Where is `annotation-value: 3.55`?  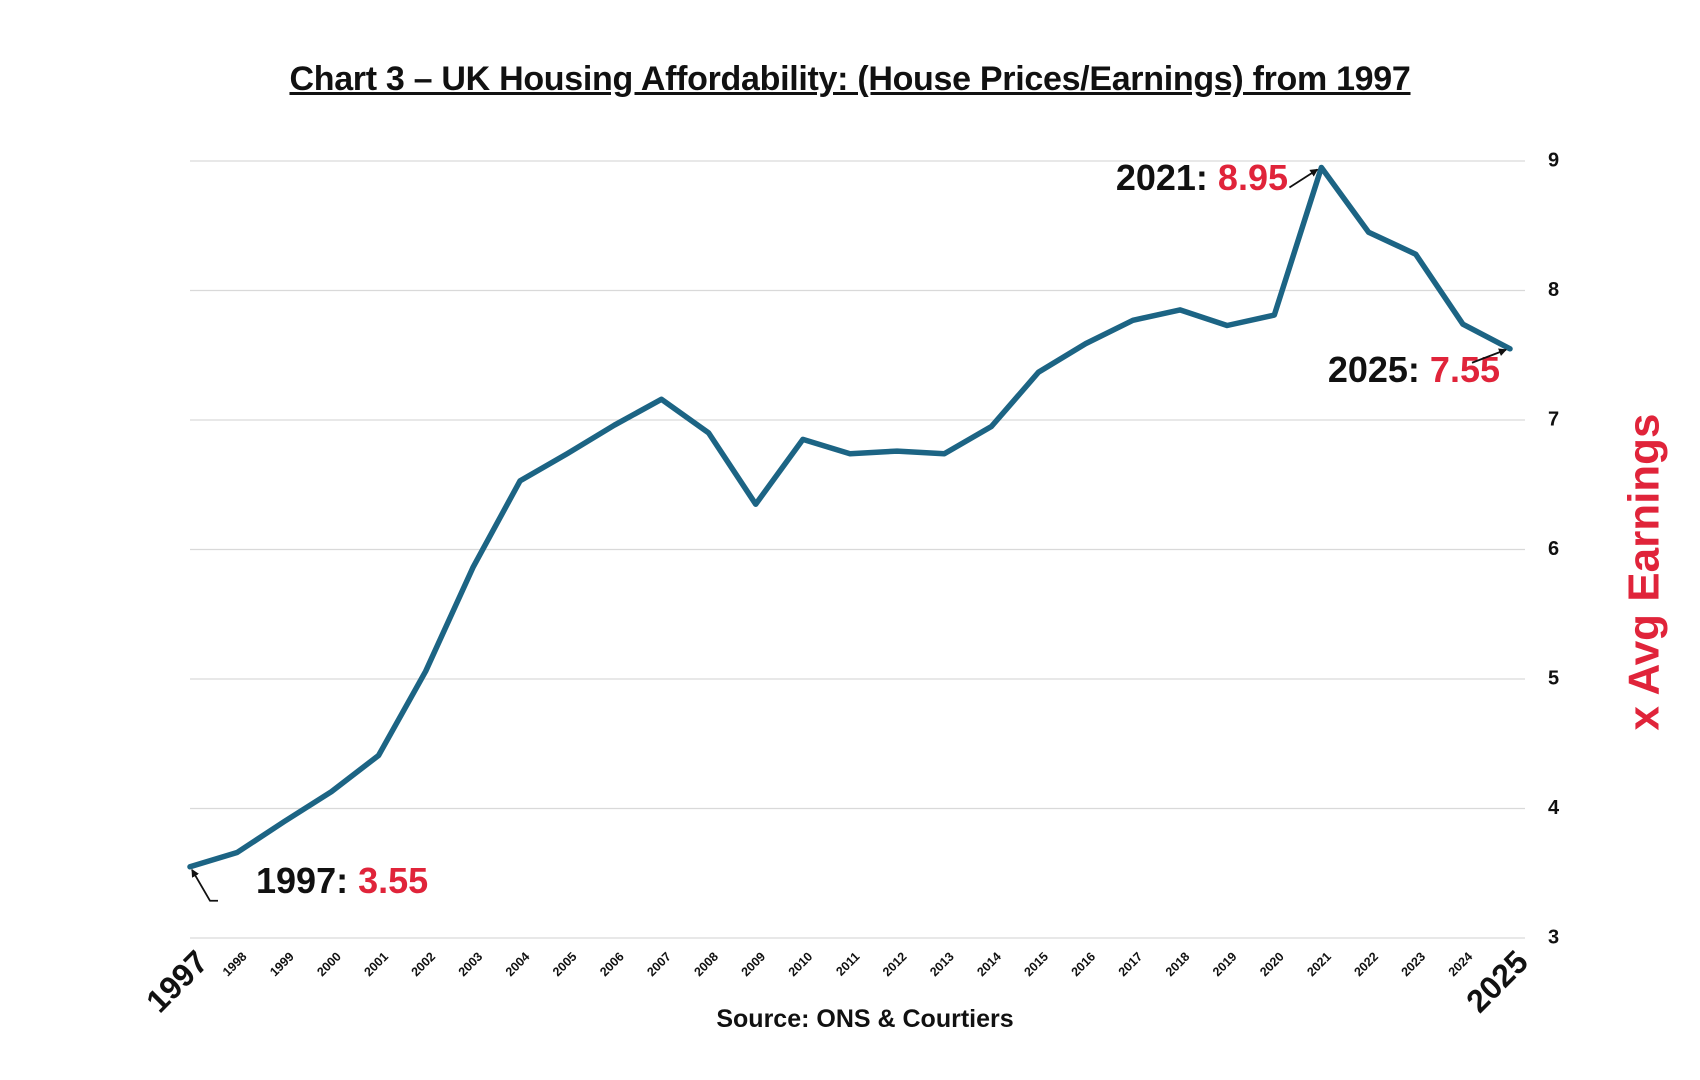 annotation-value: 3.55 is located at coordinates (393, 880).